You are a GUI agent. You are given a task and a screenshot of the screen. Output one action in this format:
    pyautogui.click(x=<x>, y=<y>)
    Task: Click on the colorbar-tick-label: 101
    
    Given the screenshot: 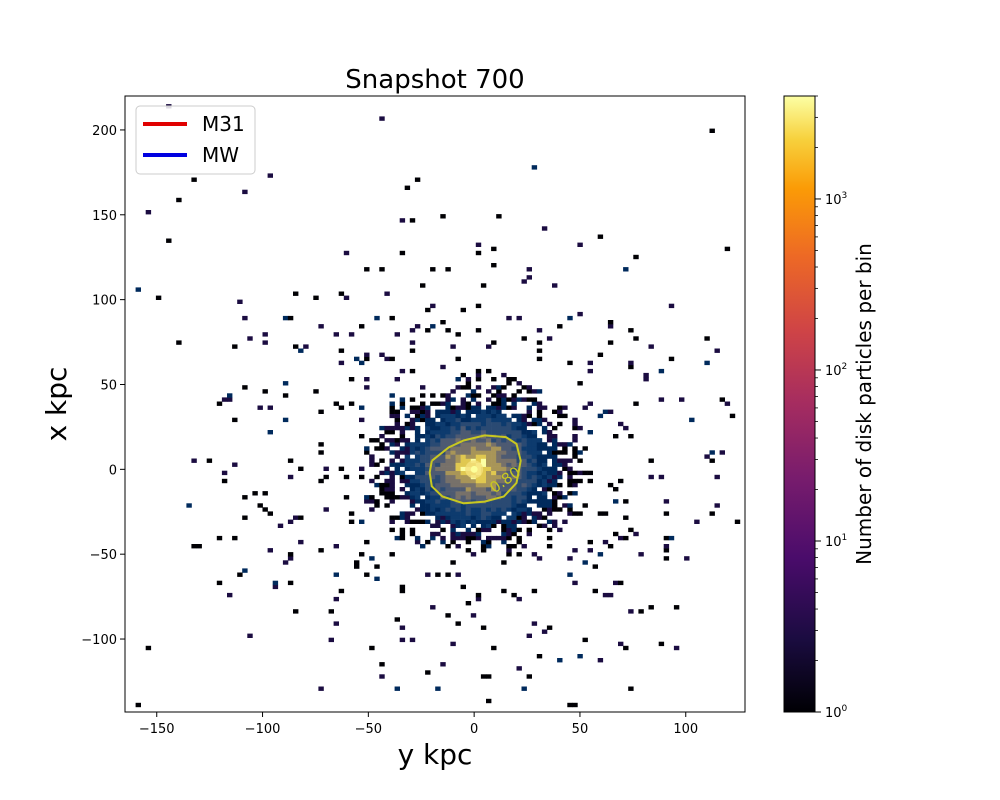 What is the action you would take?
    pyautogui.click(x=836, y=541)
    